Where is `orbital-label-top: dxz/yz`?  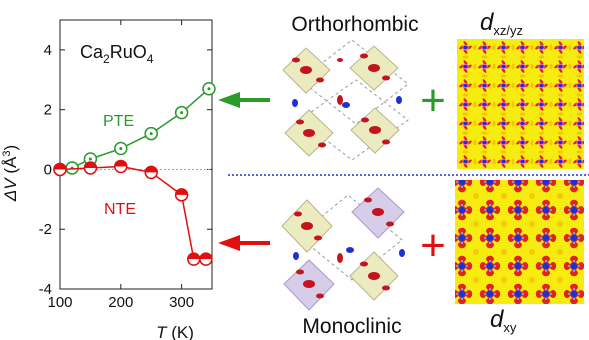
orbital-label-top: dxz/yz is located at coordinates (501, 23).